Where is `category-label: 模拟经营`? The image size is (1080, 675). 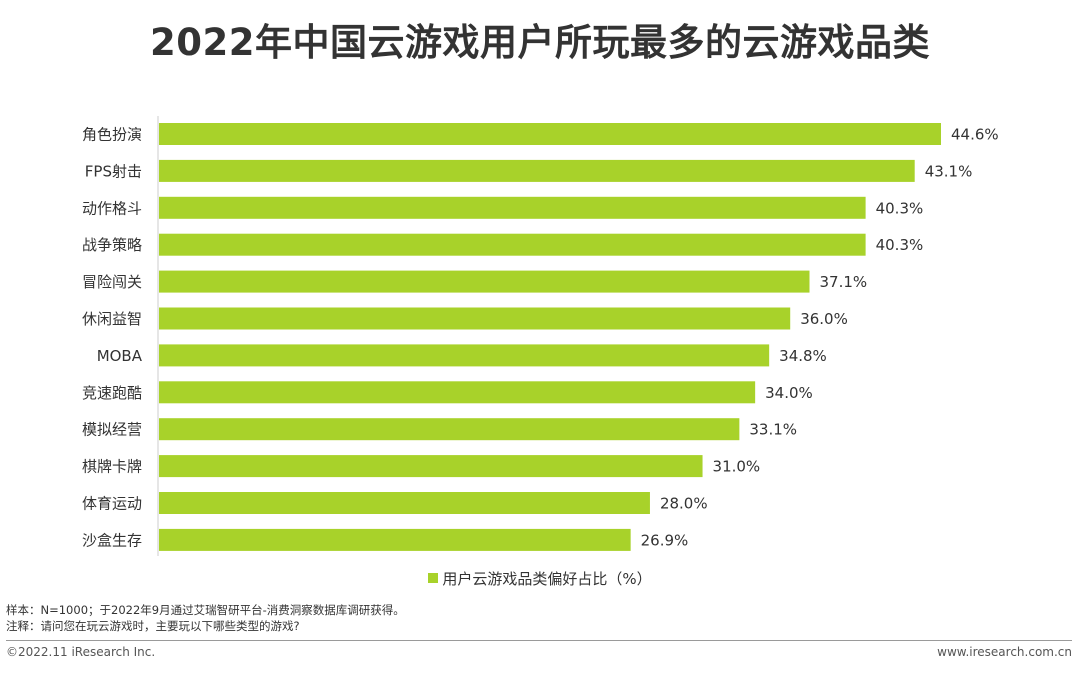
category-label: 模拟经营 is located at coordinates (112, 430).